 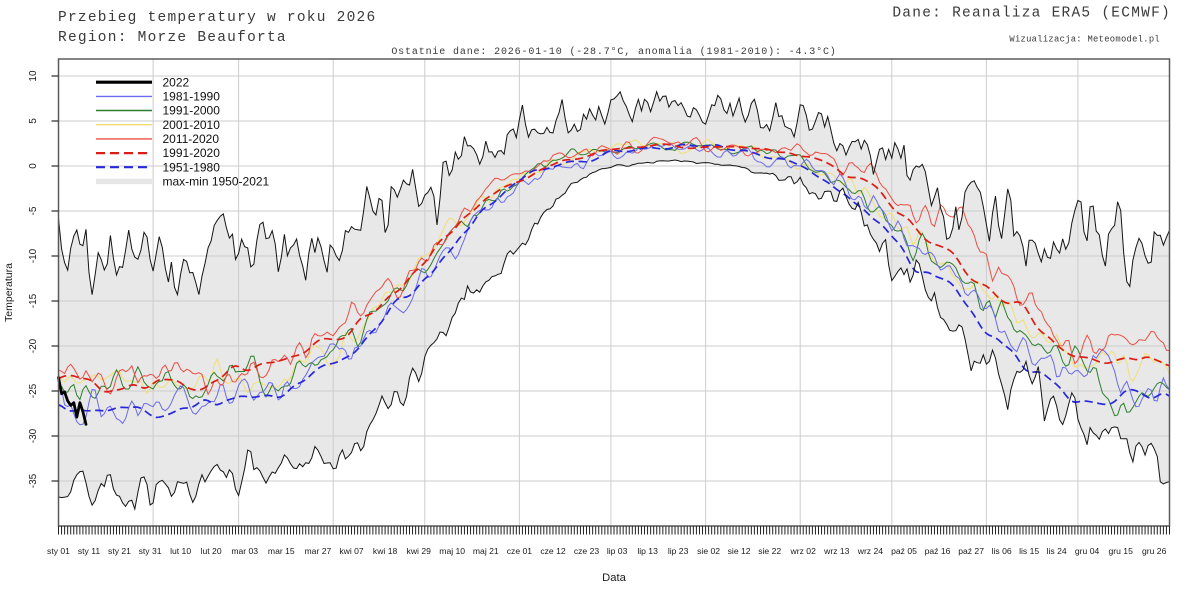 What do you see at coordinates (150, 551) in the screenshot?
I see `svg-text: sty 31` at bounding box center [150, 551].